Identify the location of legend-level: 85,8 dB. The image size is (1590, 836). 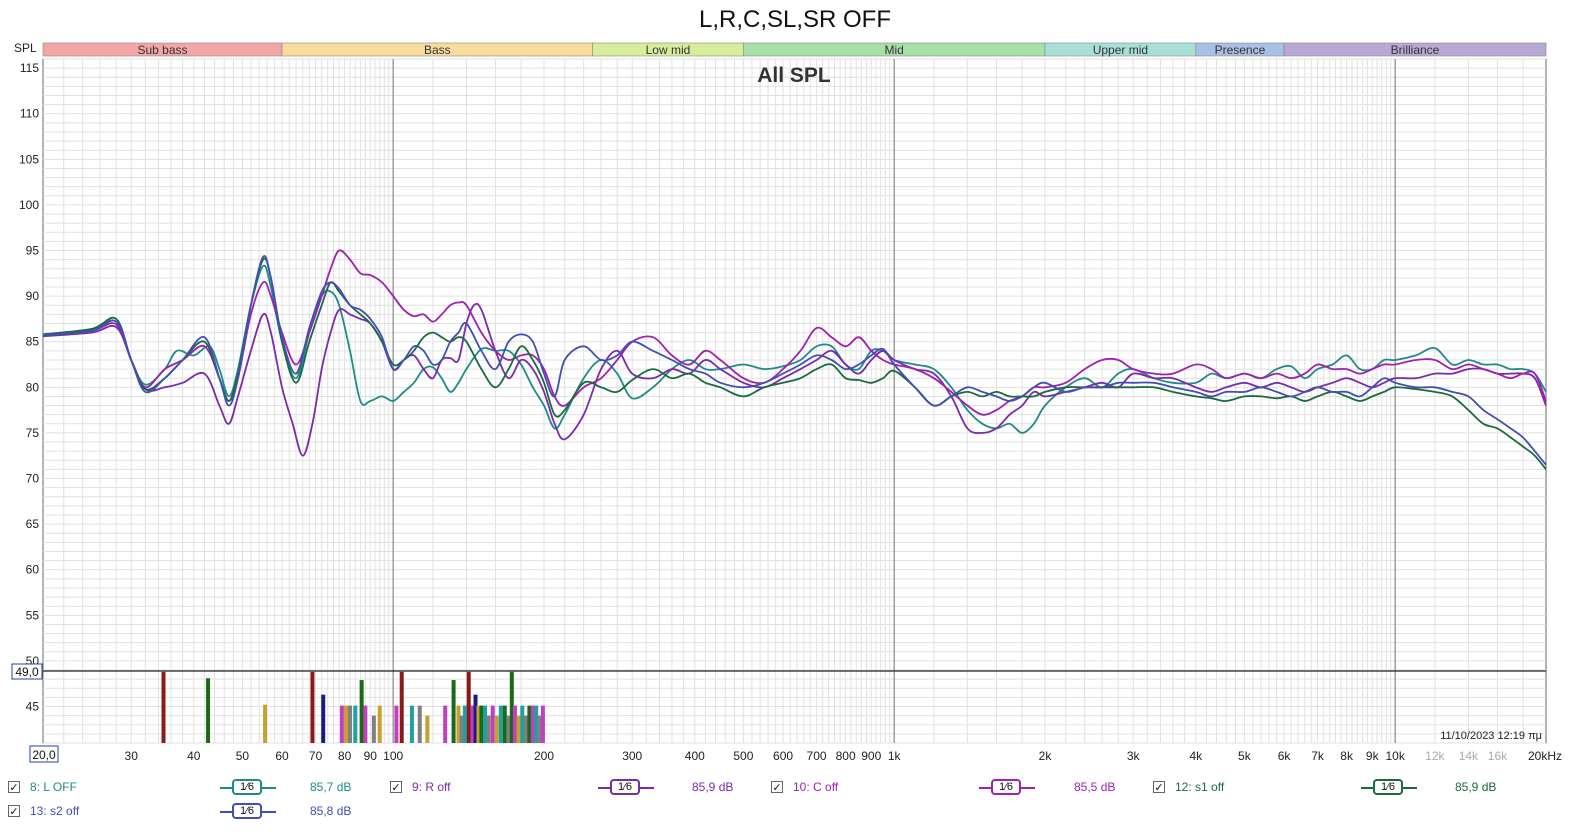
(331, 811).